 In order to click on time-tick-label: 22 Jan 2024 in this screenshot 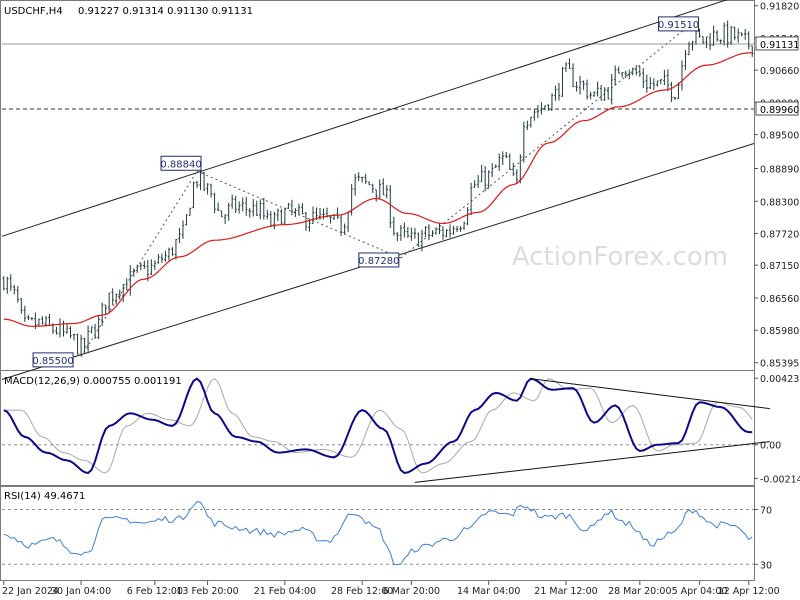, I will do `click(30, 591)`.